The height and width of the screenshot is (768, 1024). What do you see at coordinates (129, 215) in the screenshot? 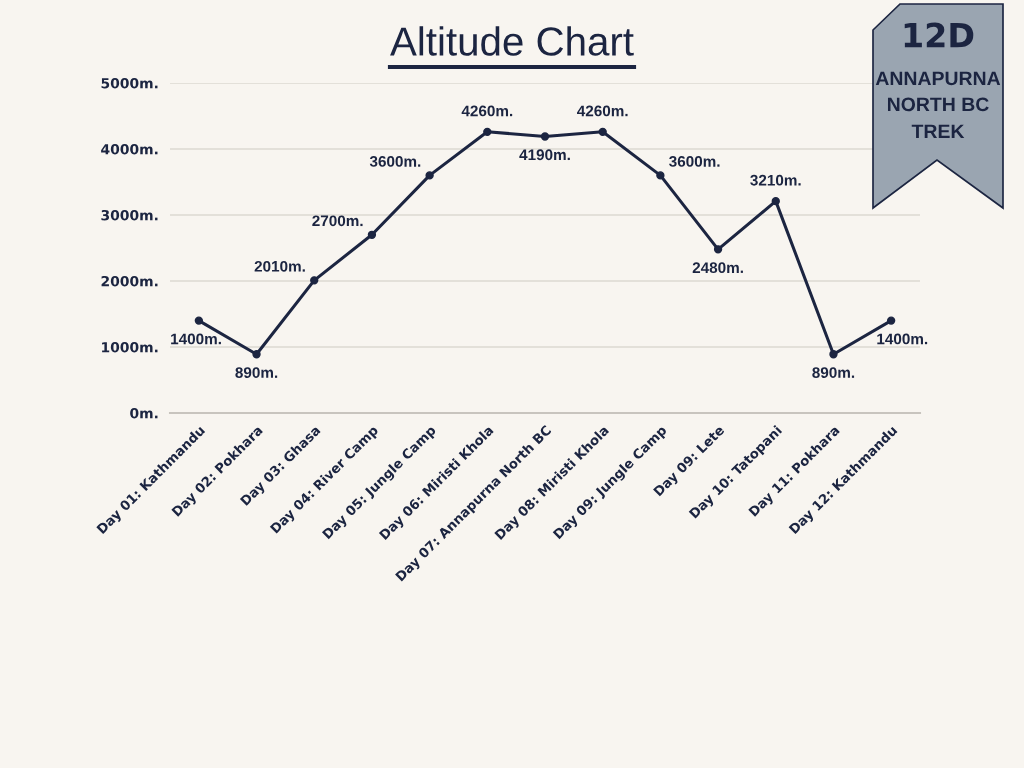
I see `y-tick-label: 3000m.` at bounding box center [129, 215].